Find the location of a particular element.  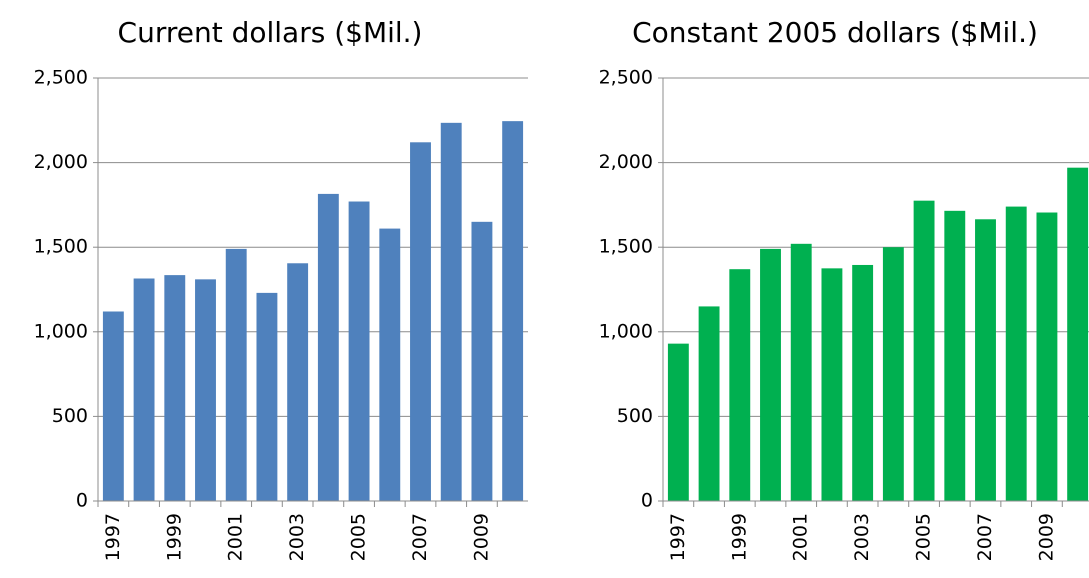

chart-title: Constant 2005 dollars ($Mil.) is located at coordinates (835, 32).